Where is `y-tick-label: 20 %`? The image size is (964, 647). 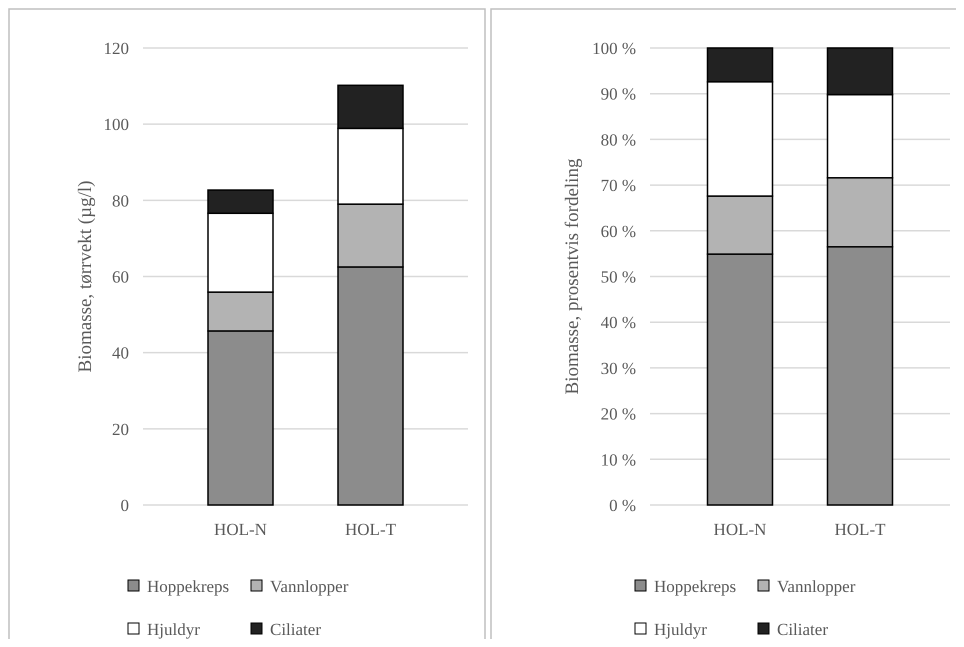 y-tick-label: 20 % is located at coordinates (618, 414).